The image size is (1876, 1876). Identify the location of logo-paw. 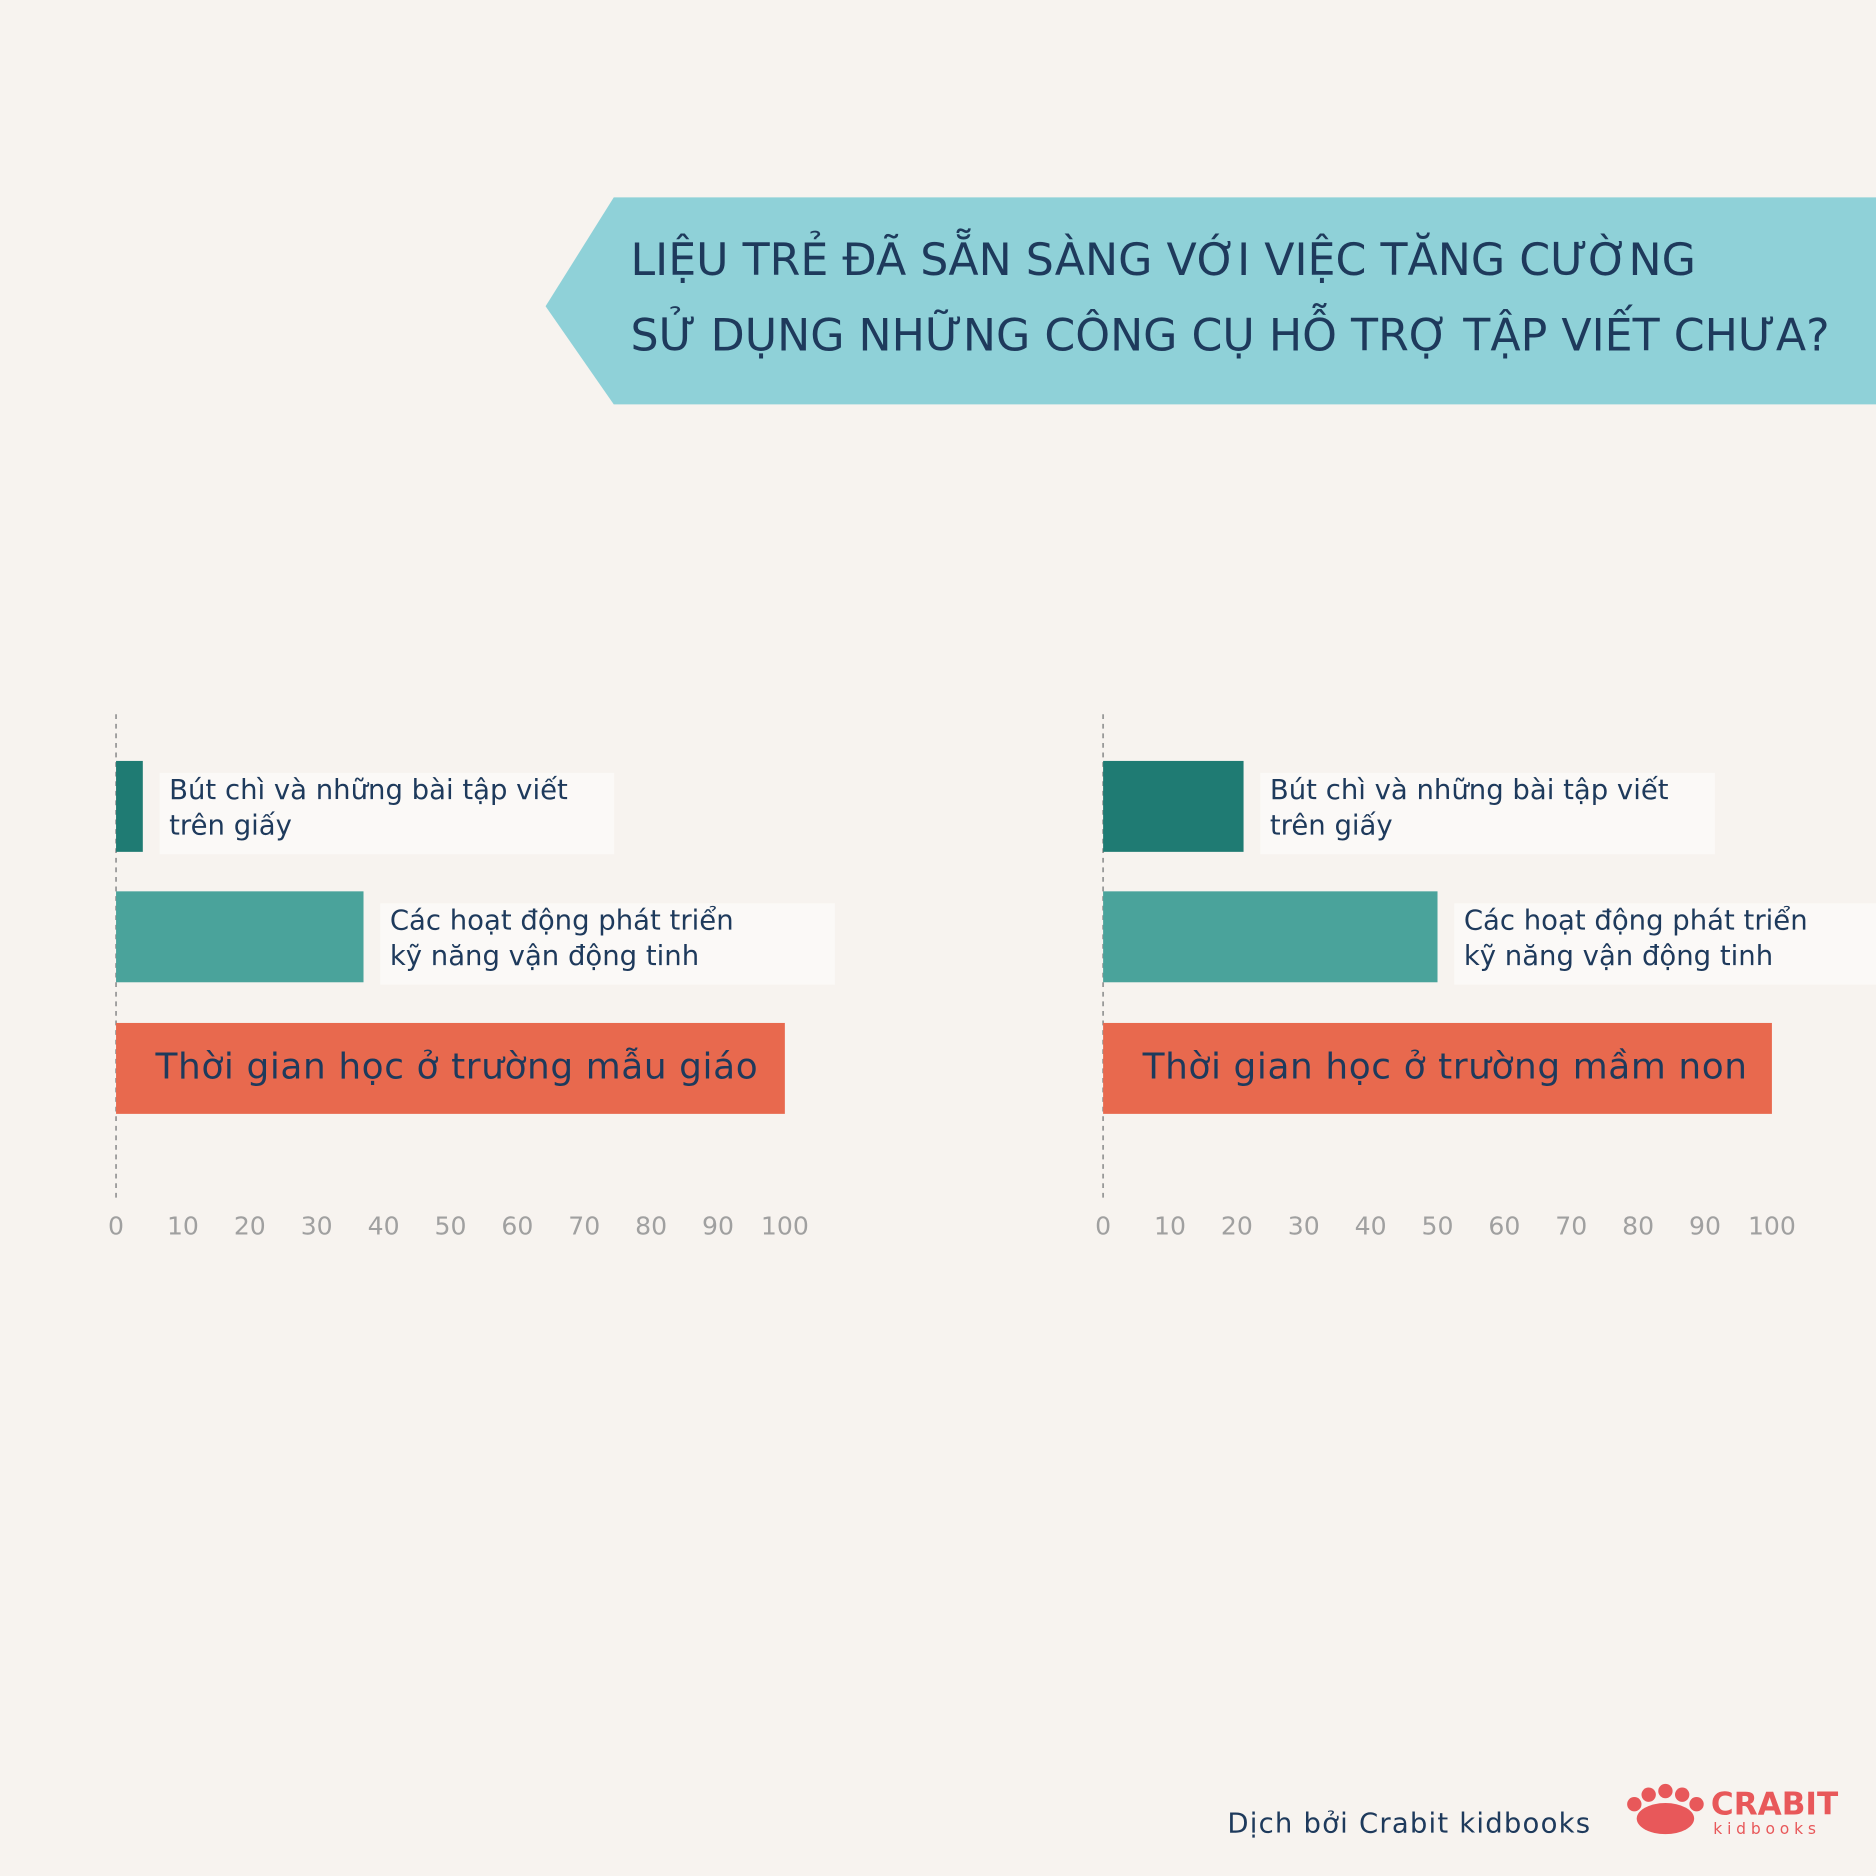
(1665, 1809).